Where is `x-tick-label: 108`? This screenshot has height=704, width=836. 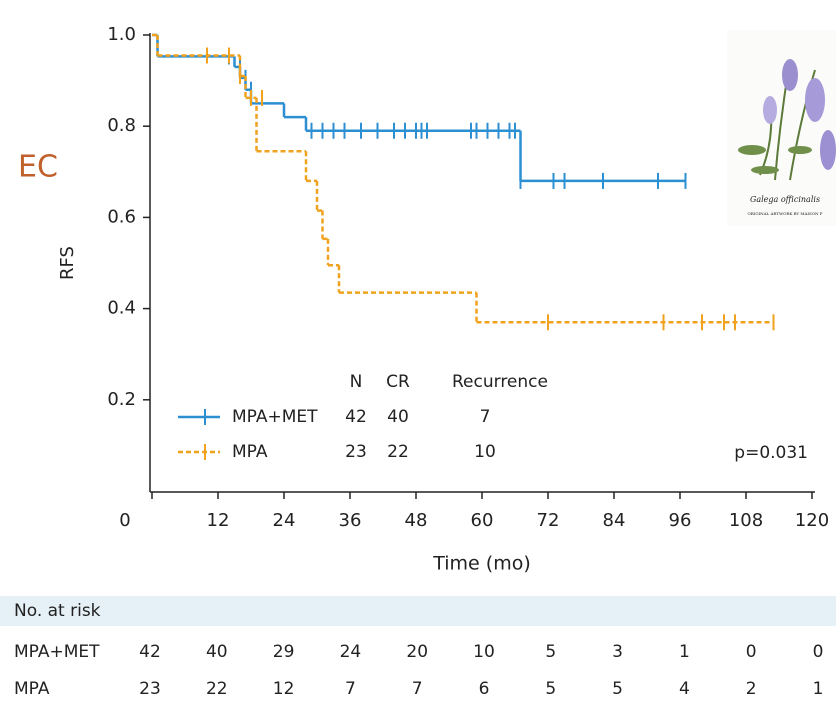
x-tick-label: 108 is located at coordinates (746, 520).